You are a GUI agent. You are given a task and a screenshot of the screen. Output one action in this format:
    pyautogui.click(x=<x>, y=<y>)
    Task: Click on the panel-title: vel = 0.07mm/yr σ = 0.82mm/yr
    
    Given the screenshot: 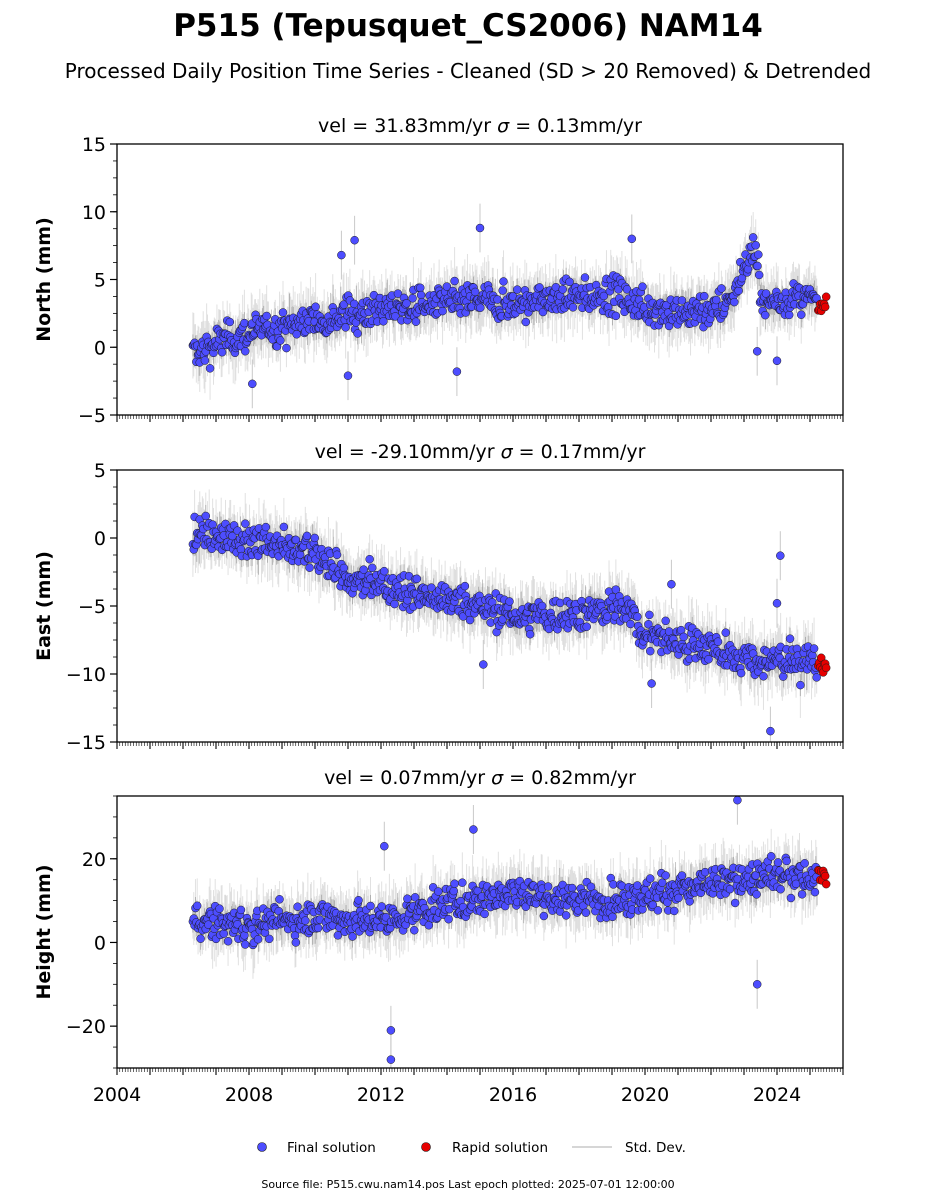 What is the action you would take?
    pyautogui.click(x=480, y=778)
    